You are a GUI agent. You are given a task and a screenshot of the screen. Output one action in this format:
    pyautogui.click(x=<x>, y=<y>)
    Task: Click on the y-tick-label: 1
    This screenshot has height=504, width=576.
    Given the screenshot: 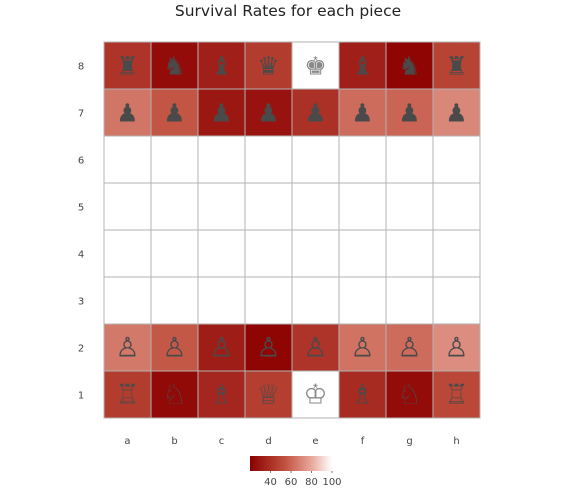 What is the action you would take?
    pyautogui.click(x=81, y=396)
    